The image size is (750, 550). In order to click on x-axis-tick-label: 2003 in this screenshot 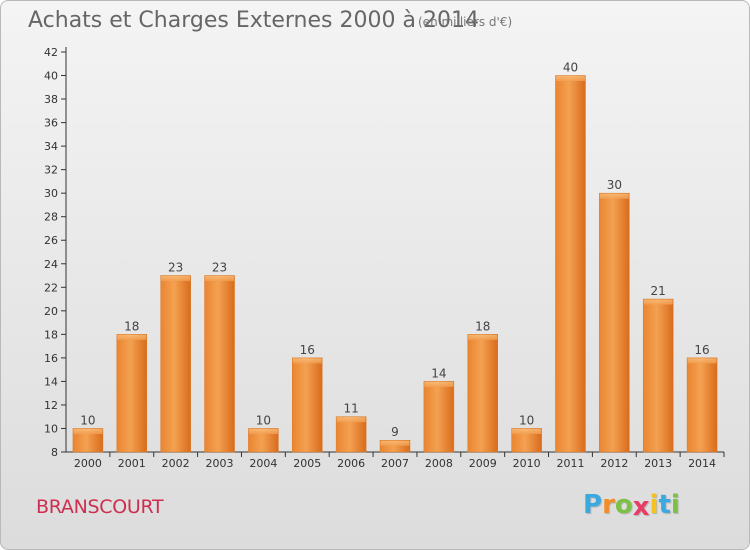, I will do `click(220, 463)`.